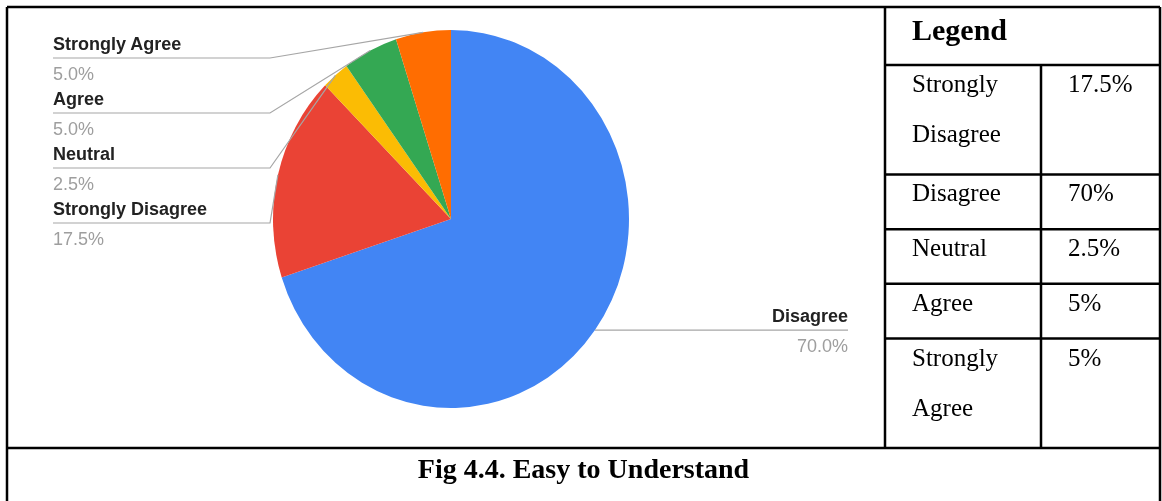 This screenshot has width=1162, height=501. Describe the element at coordinates (1091, 193) in the screenshot. I see `text: 70%` at that location.